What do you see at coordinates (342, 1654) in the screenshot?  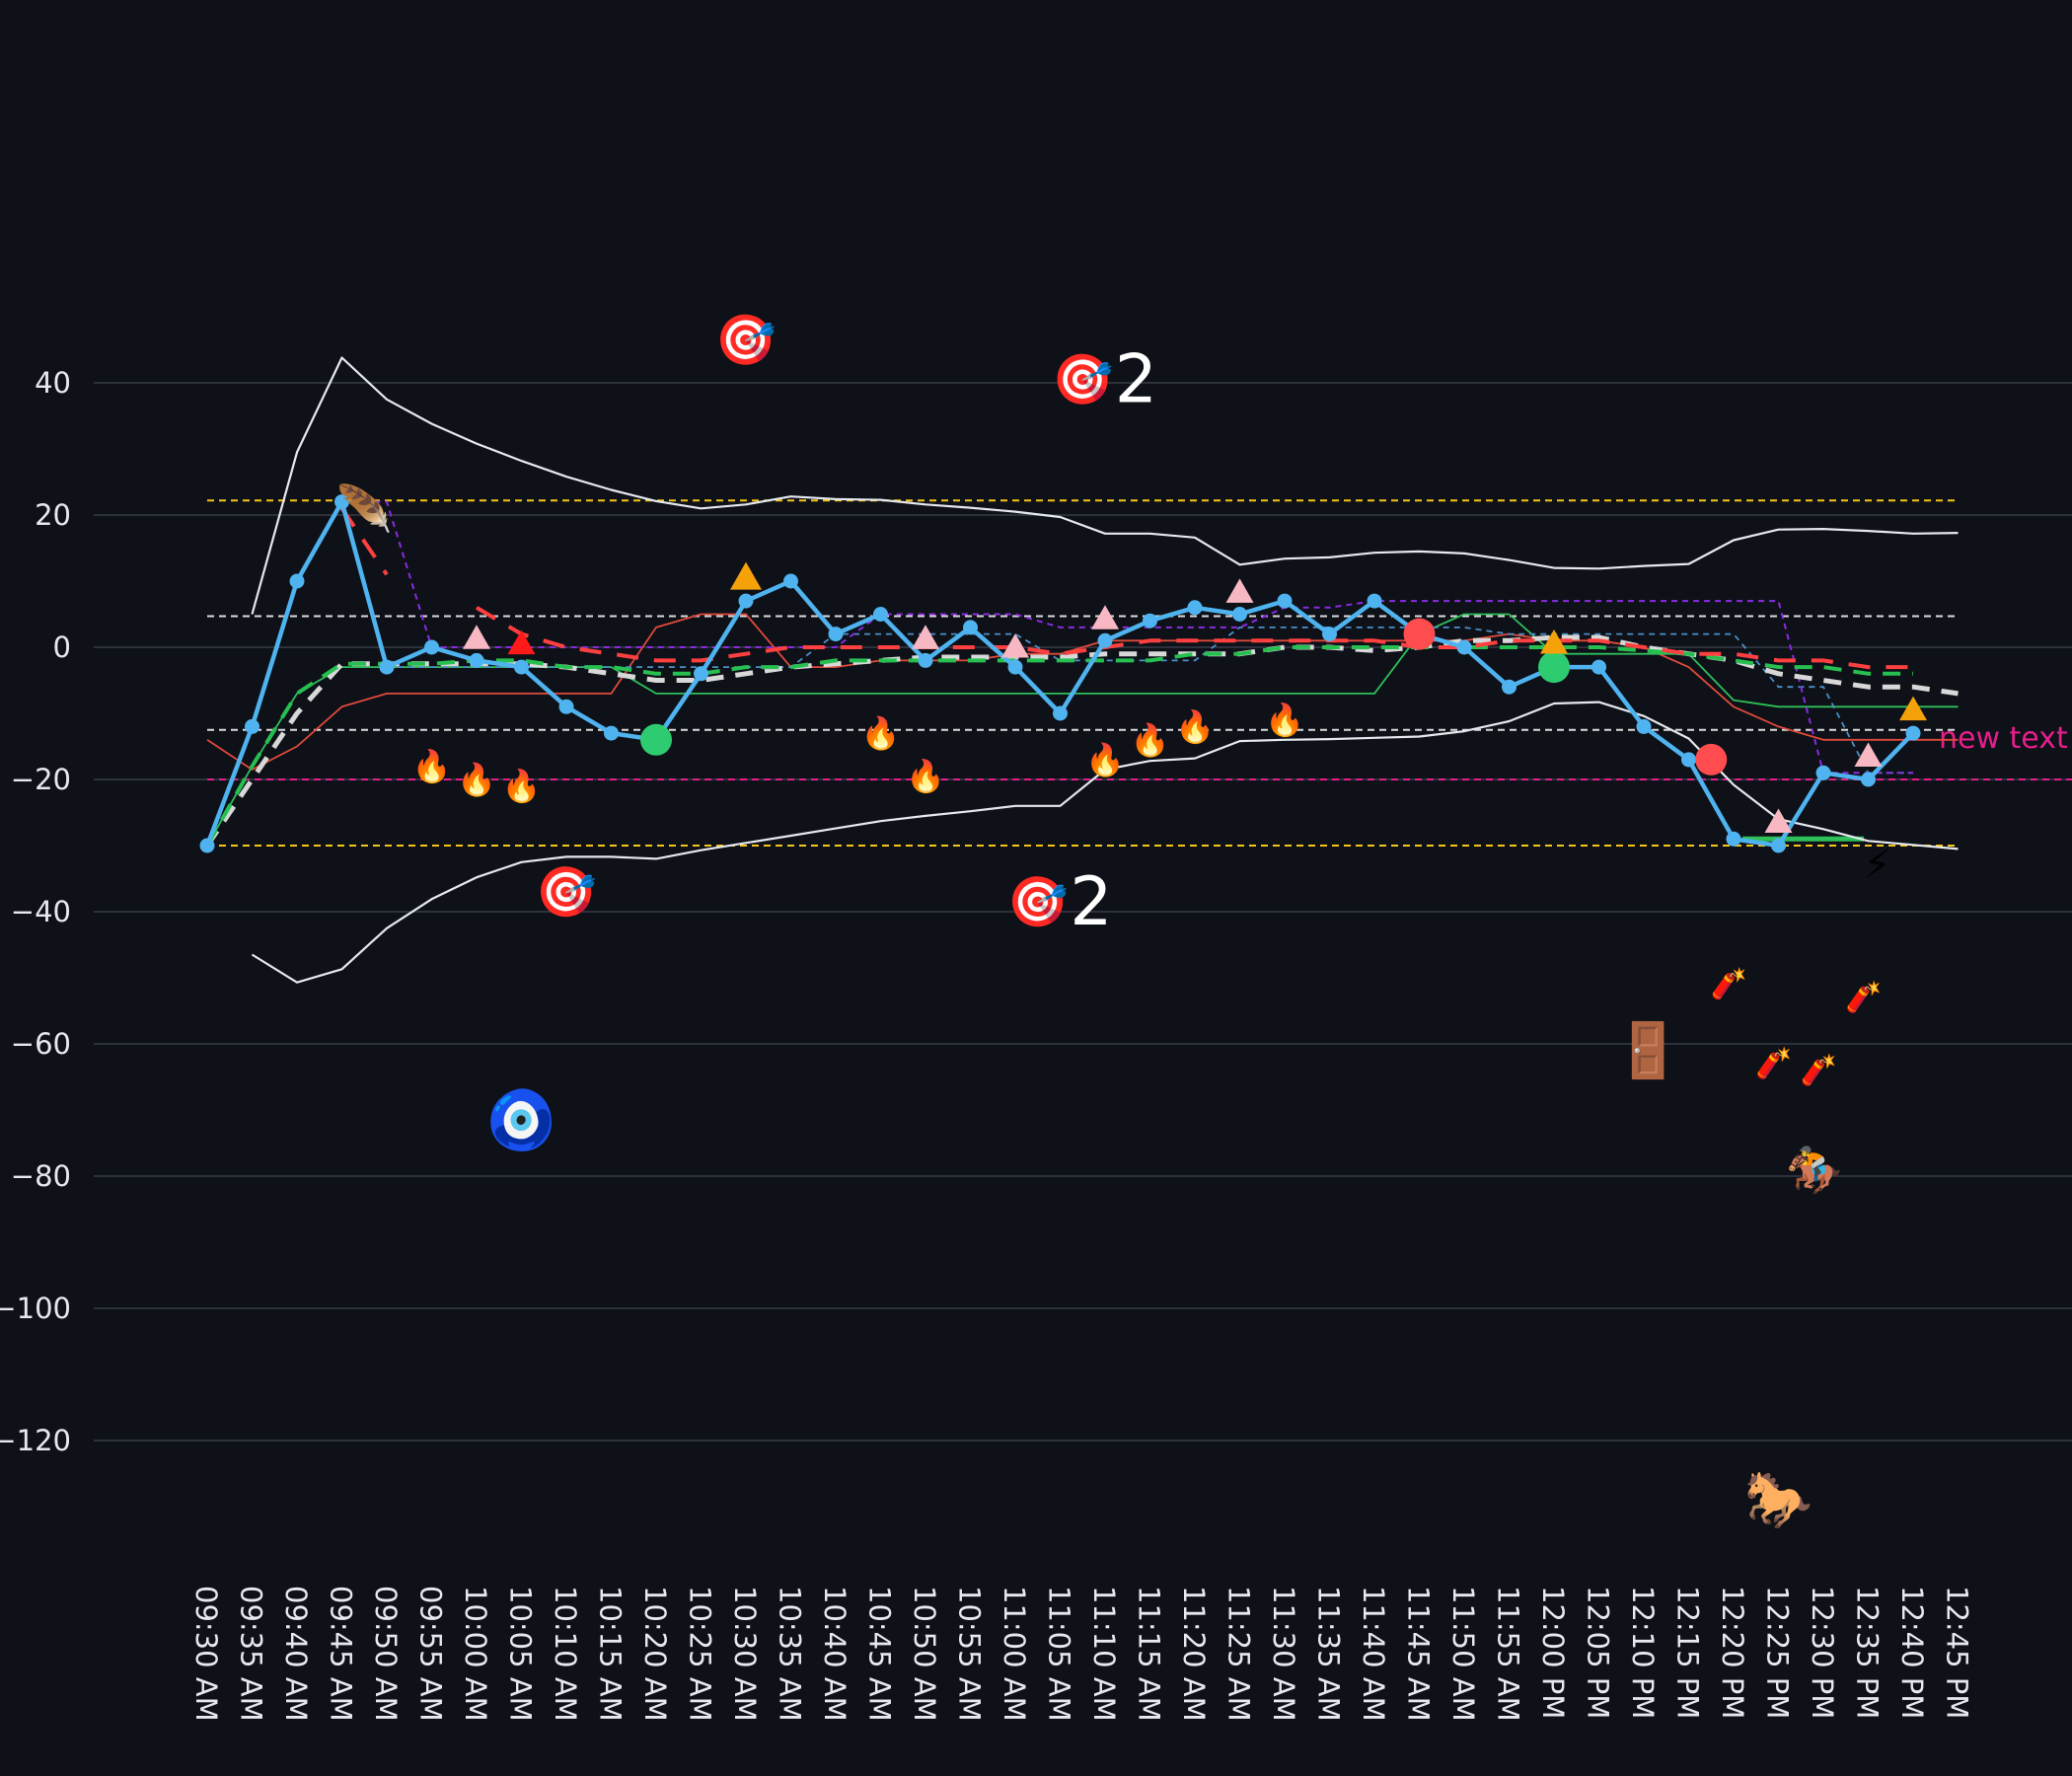 I see `x-tick-label: 09:45 AM` at bounding box center [342, 1654].